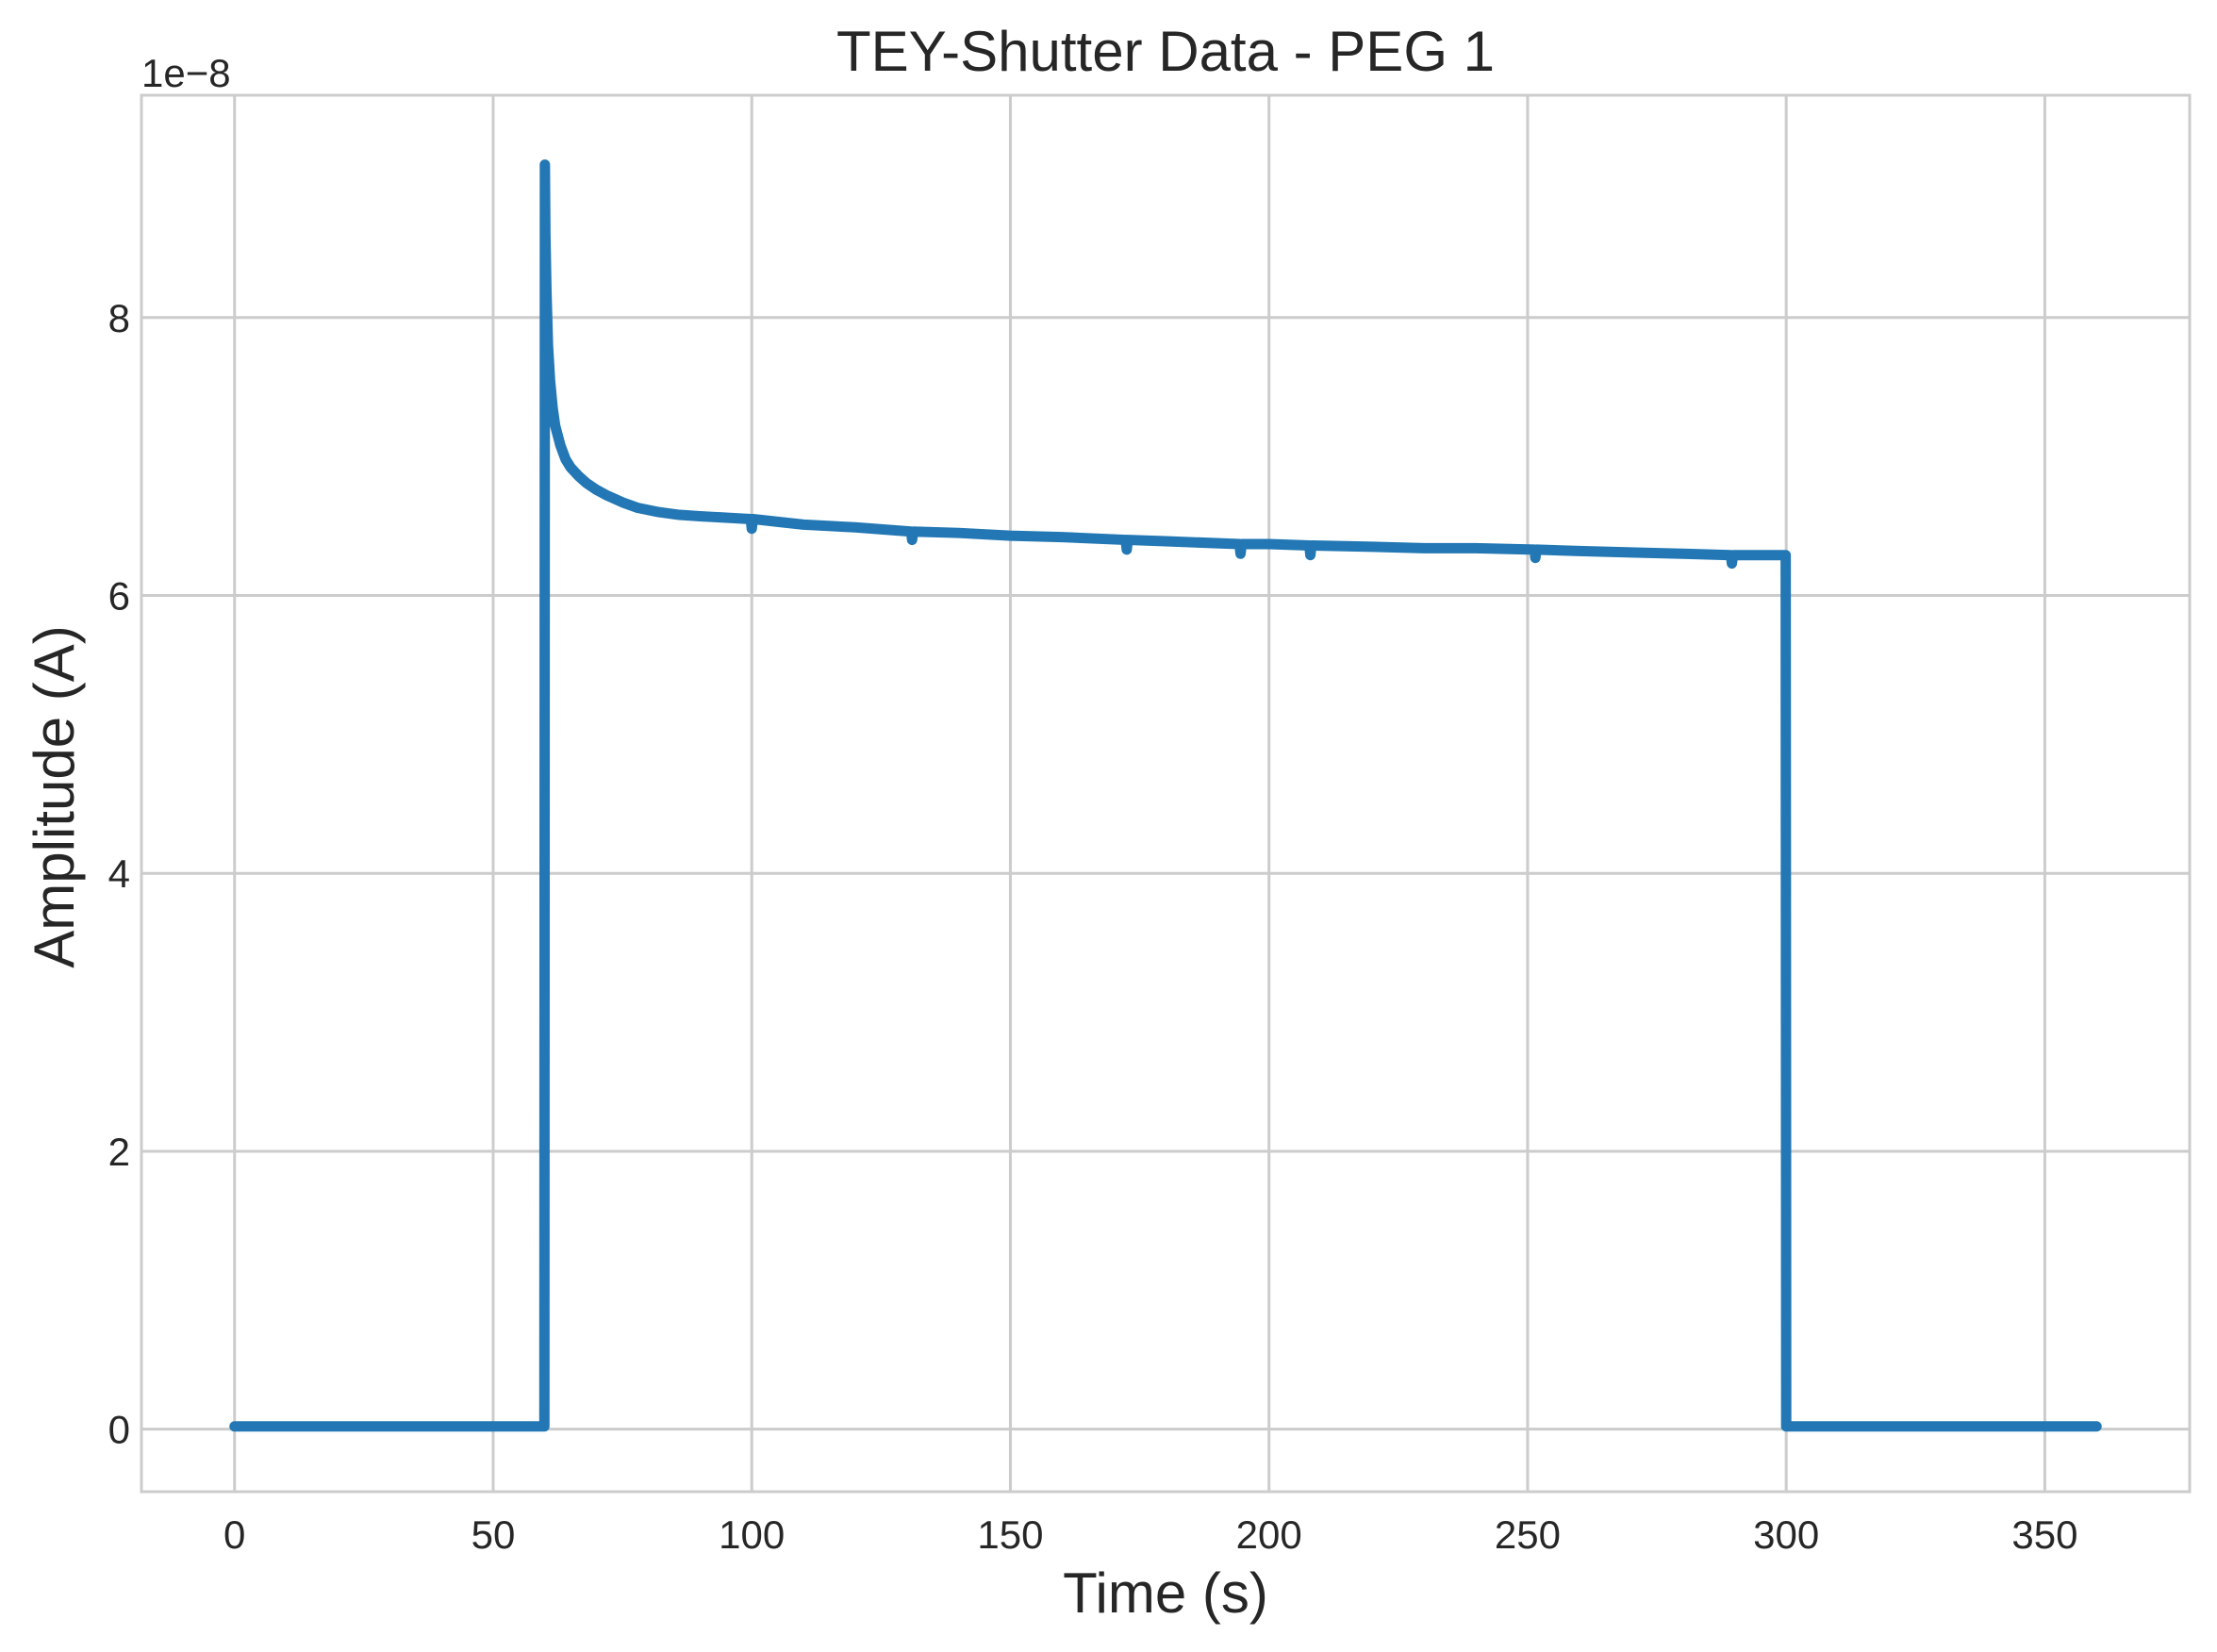 This screenshot has width=2217, height=1652. I want to click on x-tick-label: 200, so click(1269, 1534).